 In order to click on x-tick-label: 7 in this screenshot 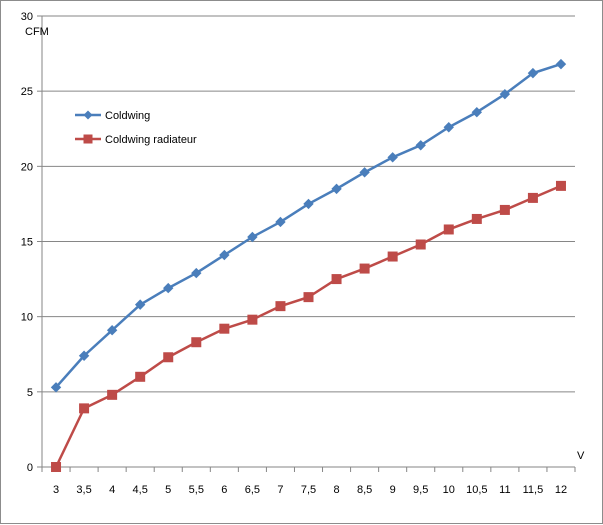, I will do `click(280, 490)`.